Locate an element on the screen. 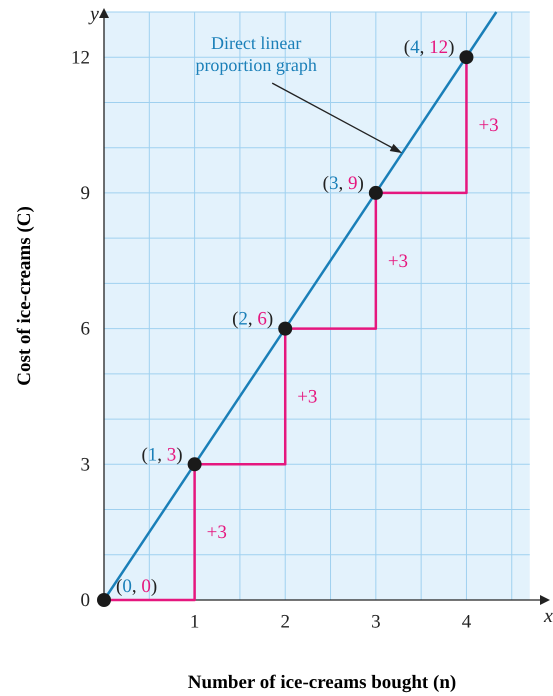  y-tick-label: 12 is located at coordinates (80, 57).